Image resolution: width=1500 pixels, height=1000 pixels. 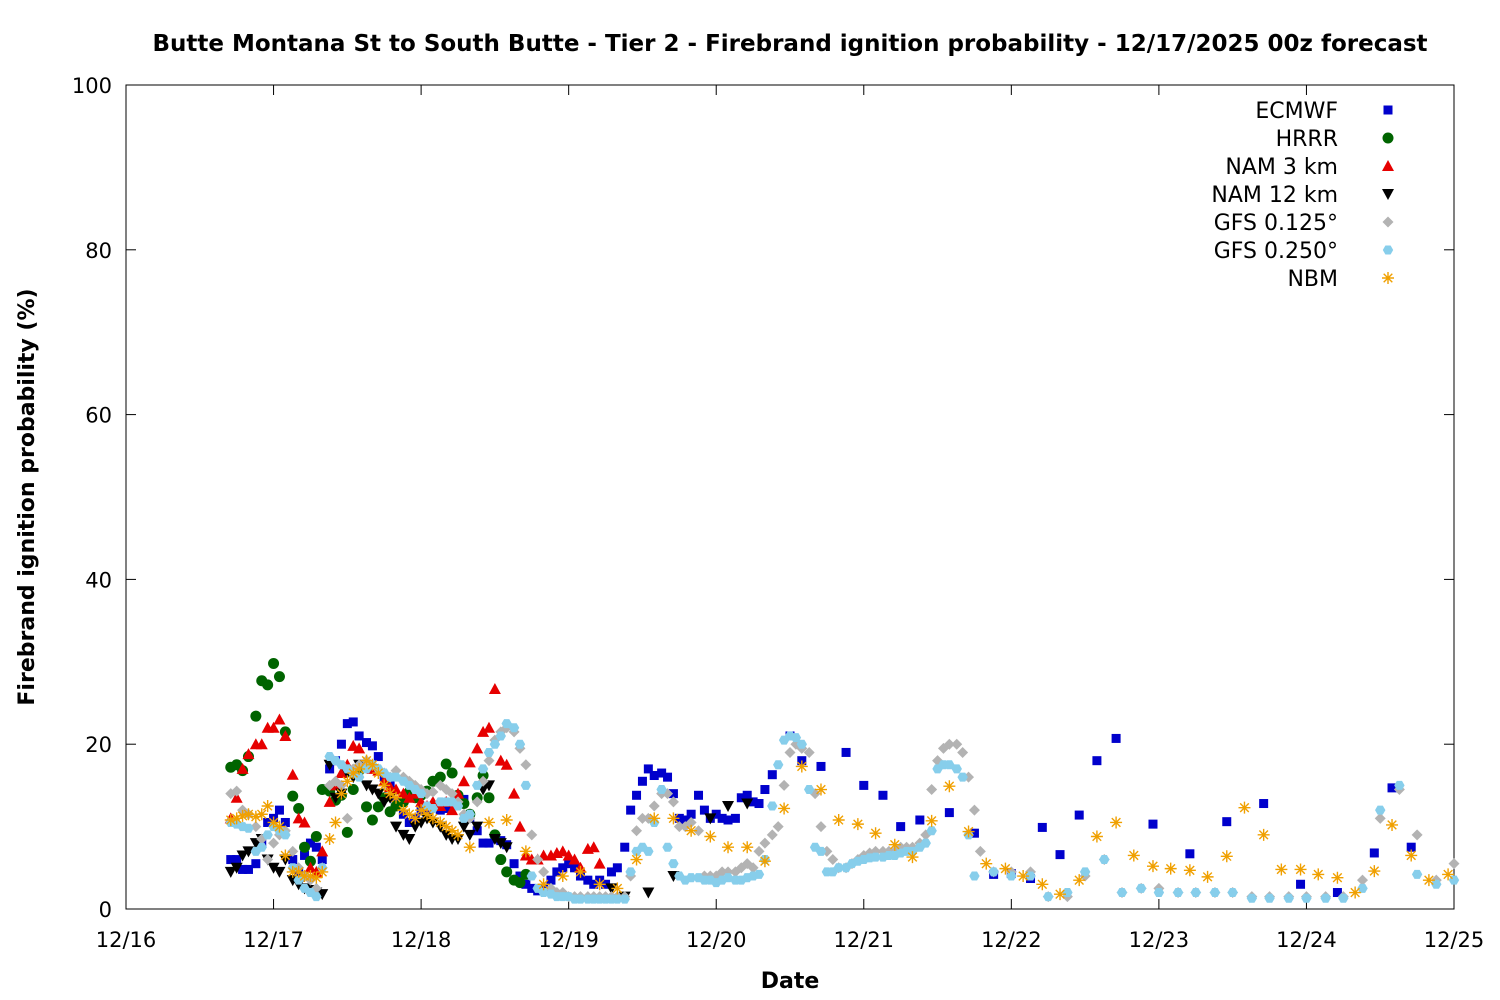 I want to click on x-tick-label: 12/19, so click(x=568, y=940).